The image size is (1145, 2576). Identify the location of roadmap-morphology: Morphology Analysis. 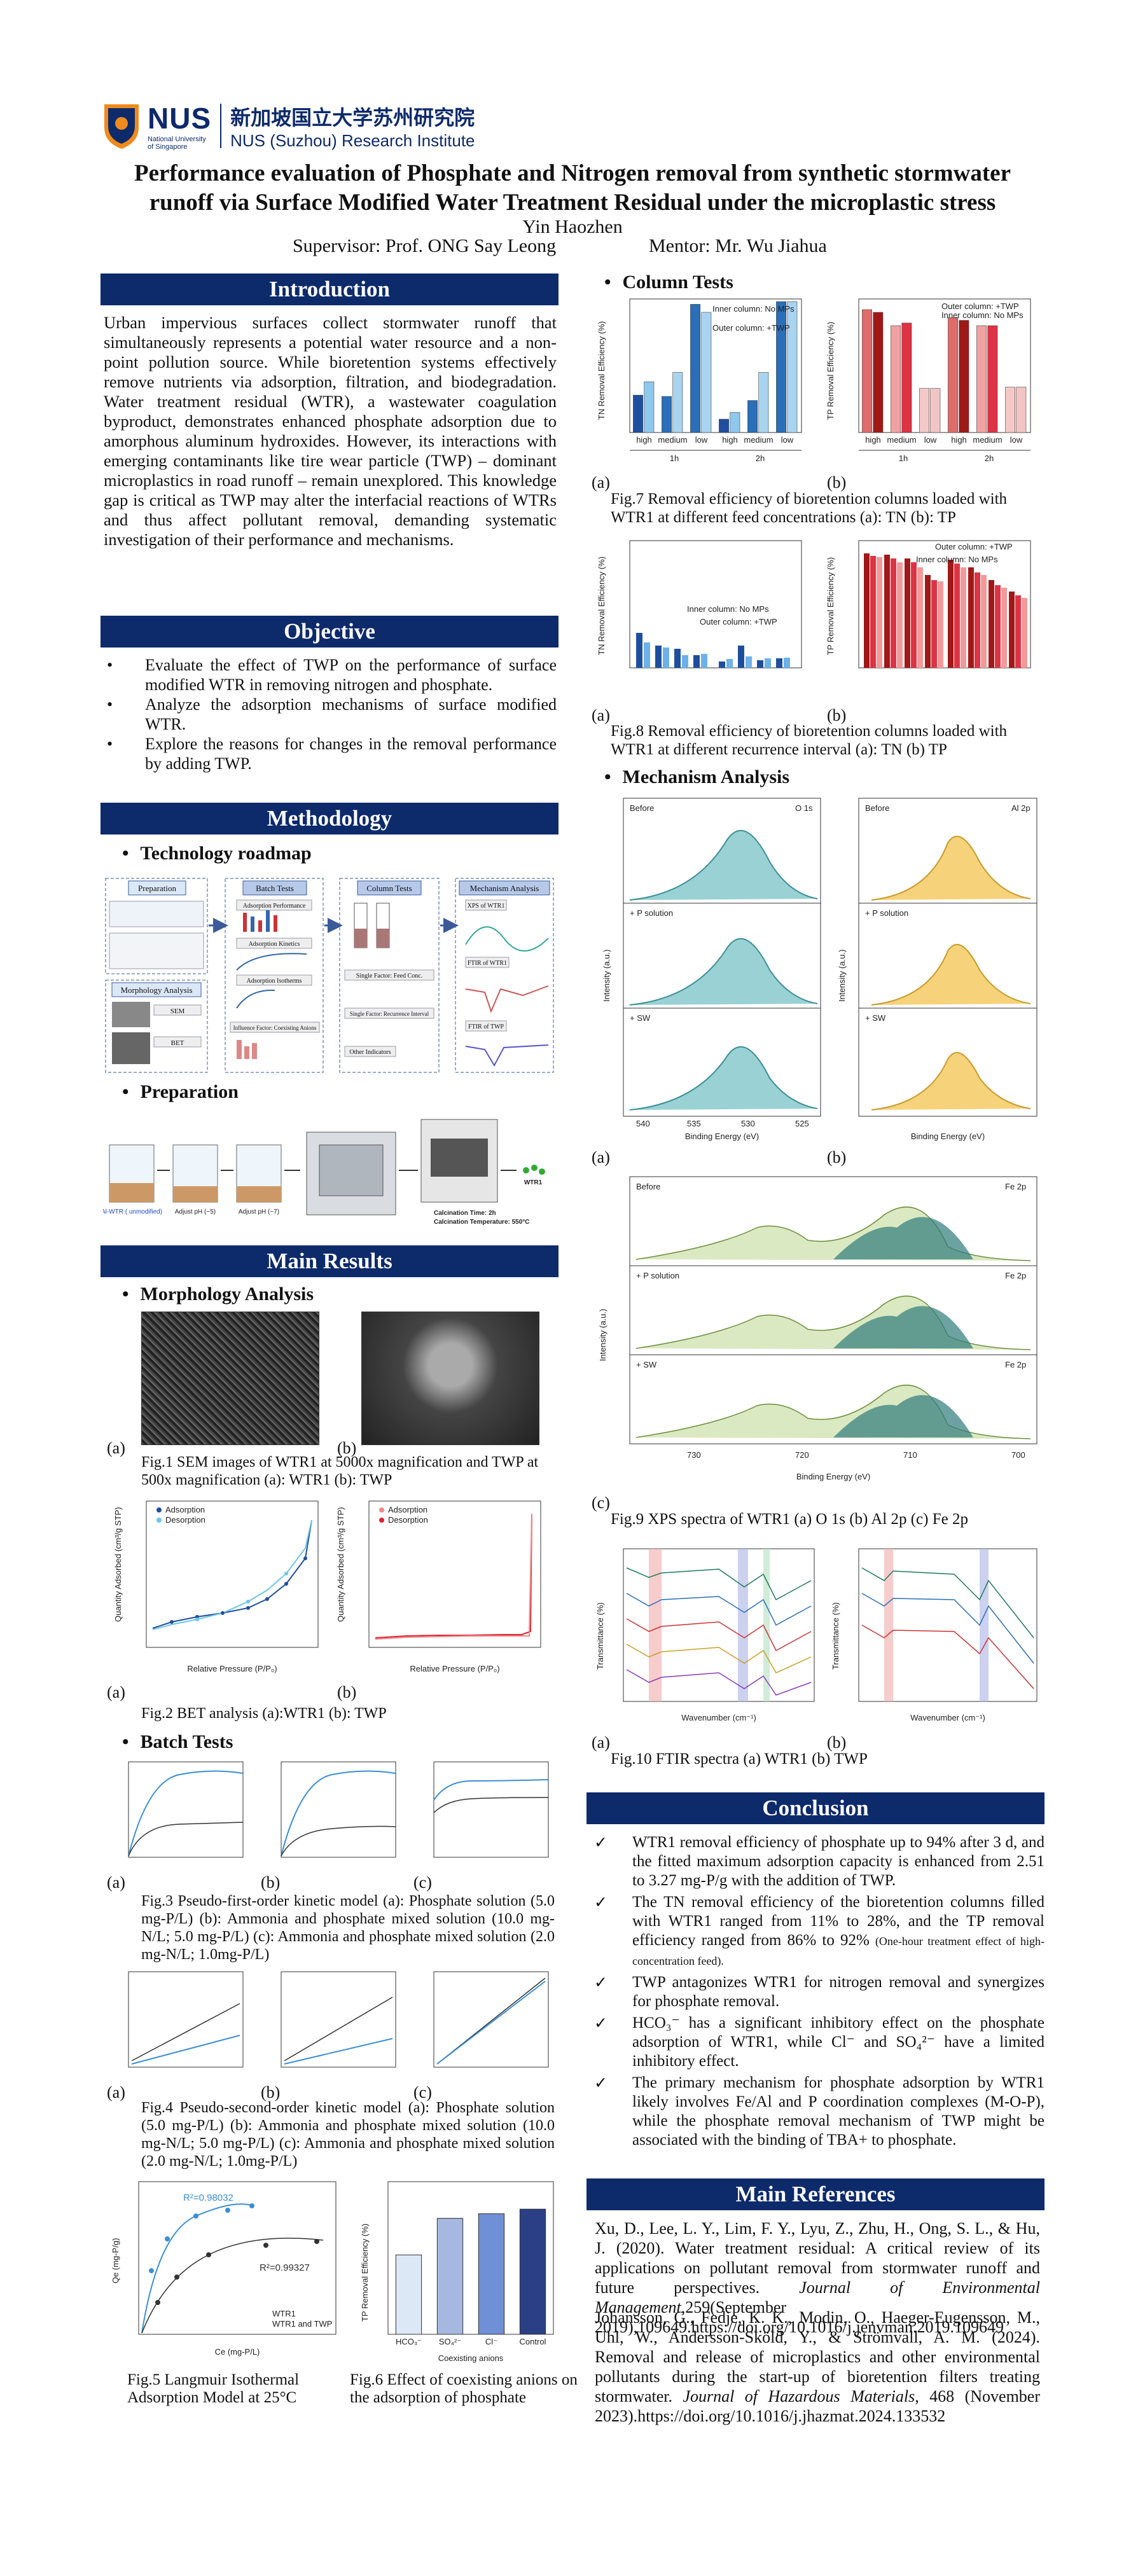
(156, 990).